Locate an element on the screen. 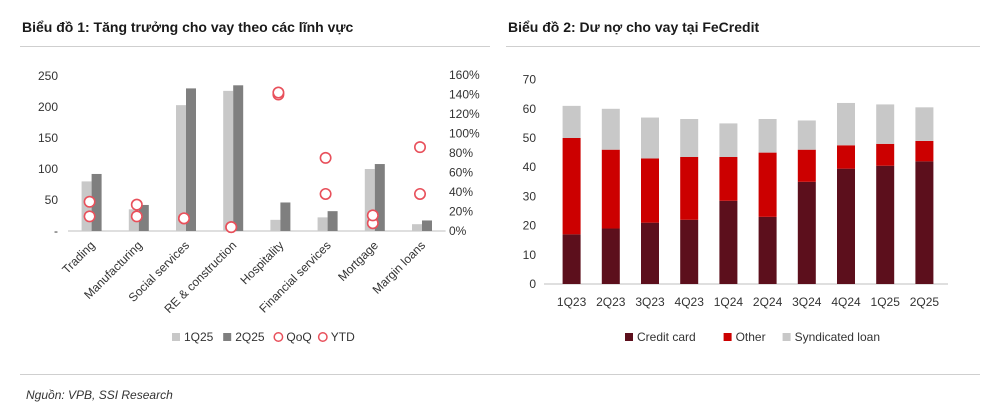 Image resolution: width=1000 pixels, height=420 pixels. legend-label: QoQ is located at coordinates (298, 337).